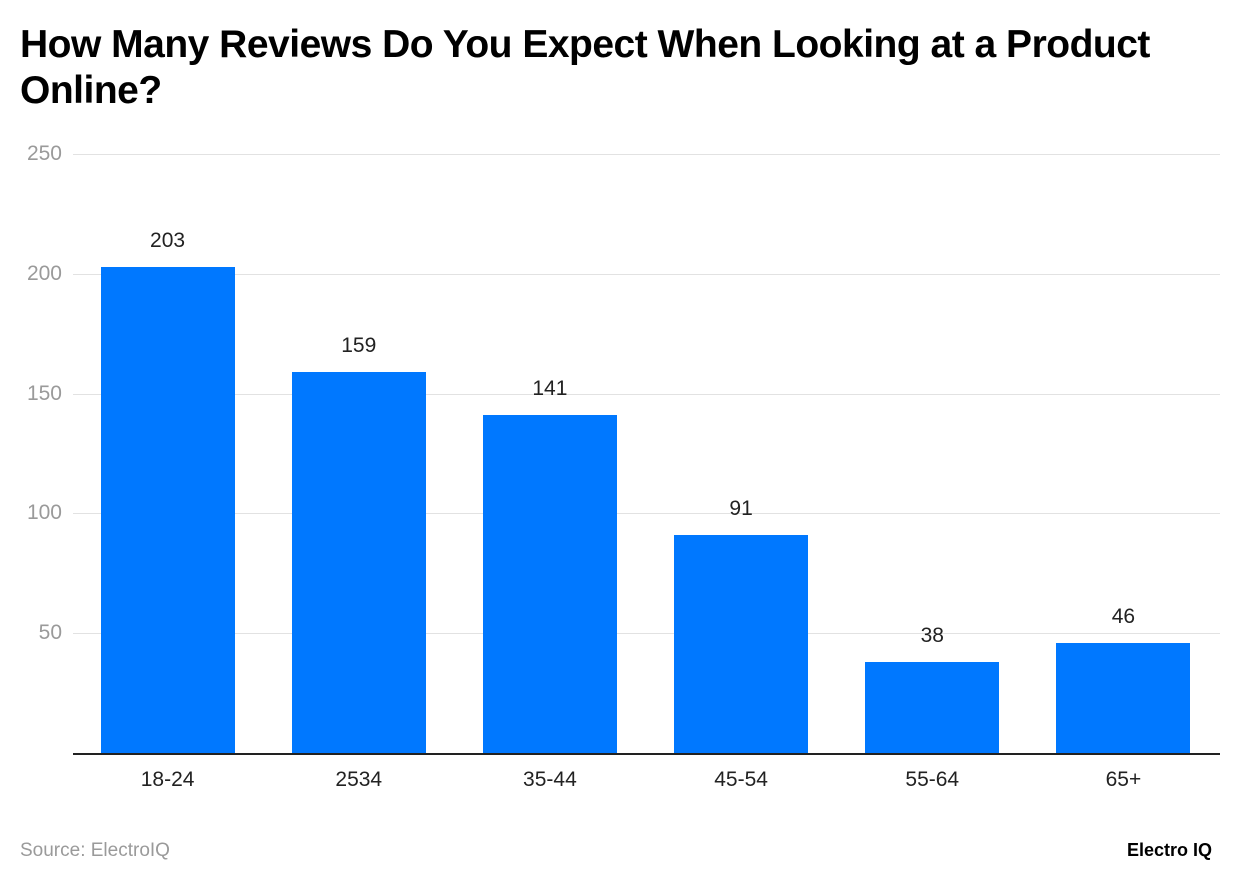 Image resolution: width=1240 pixels, height=884 pixels. Describe the element at coordinates (646, 754) in the screenshot. I see `x-axis-line` at that location.